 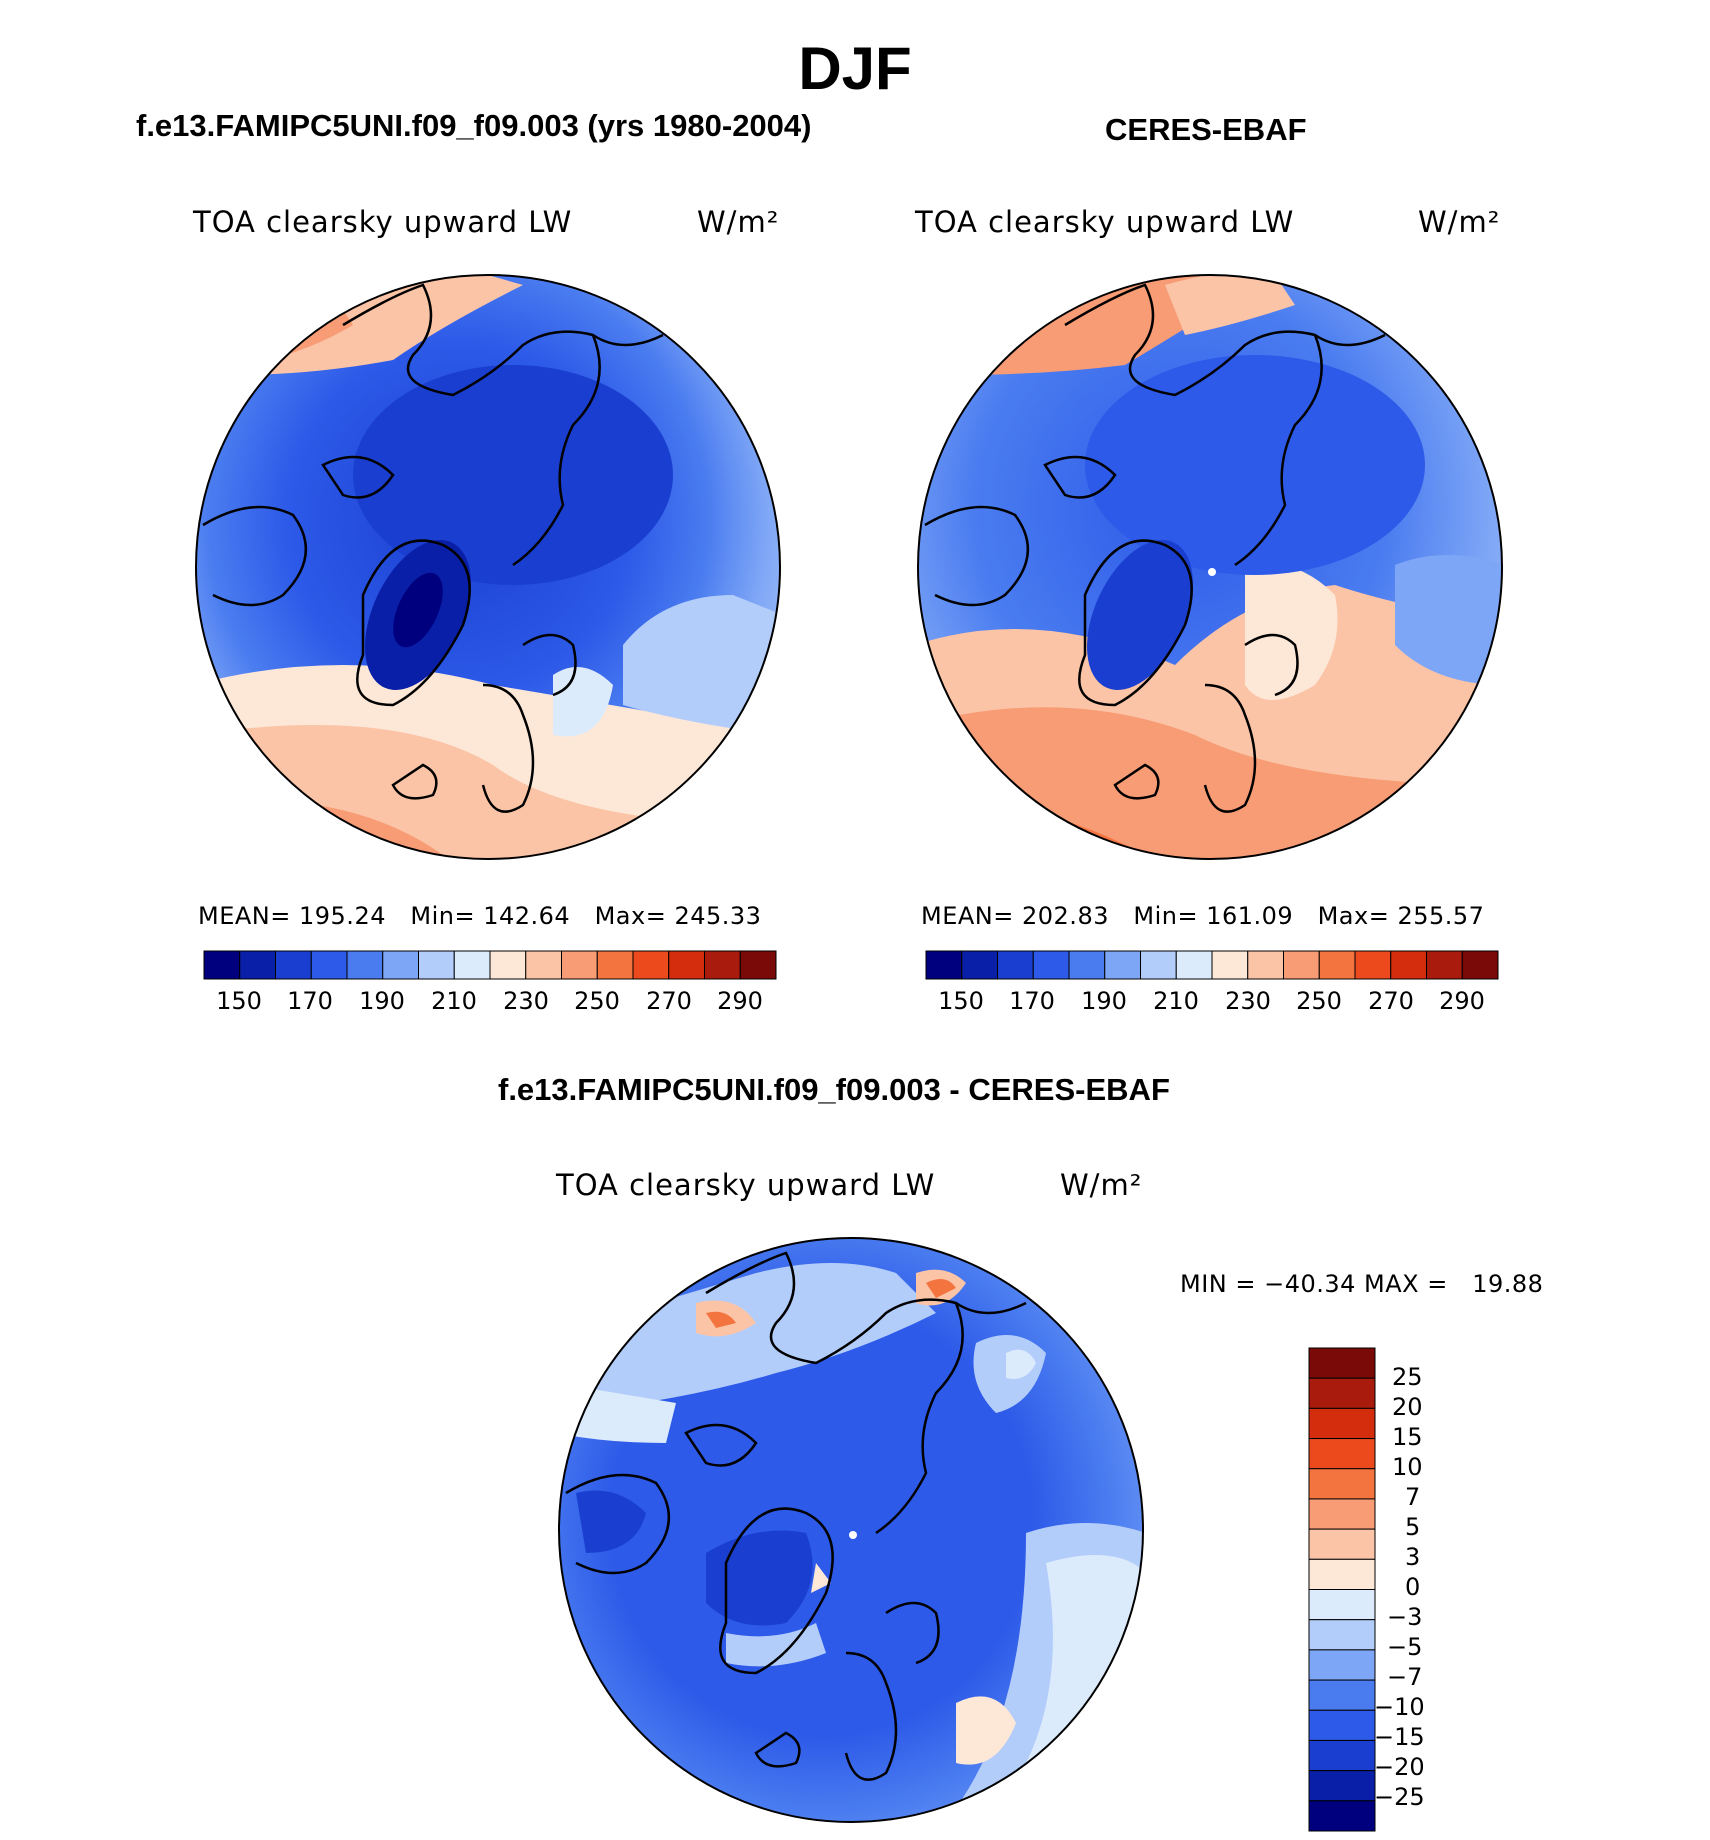 What do you see at coordinates (855, 68) in the screenshot?
I see `figure-title: DJF` at bounding box center [855, 68].